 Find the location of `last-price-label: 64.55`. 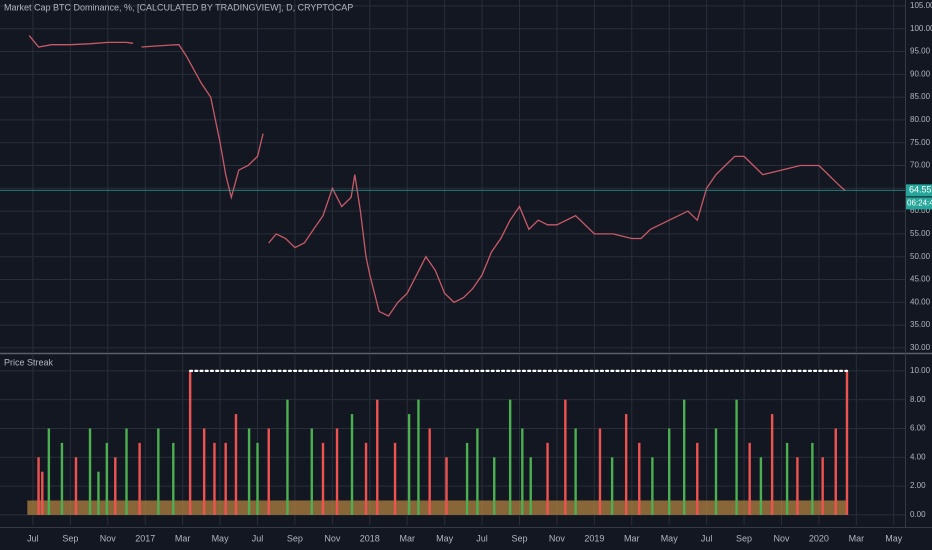

last-price-label: 64.55 is located at coordinates (920, 190).